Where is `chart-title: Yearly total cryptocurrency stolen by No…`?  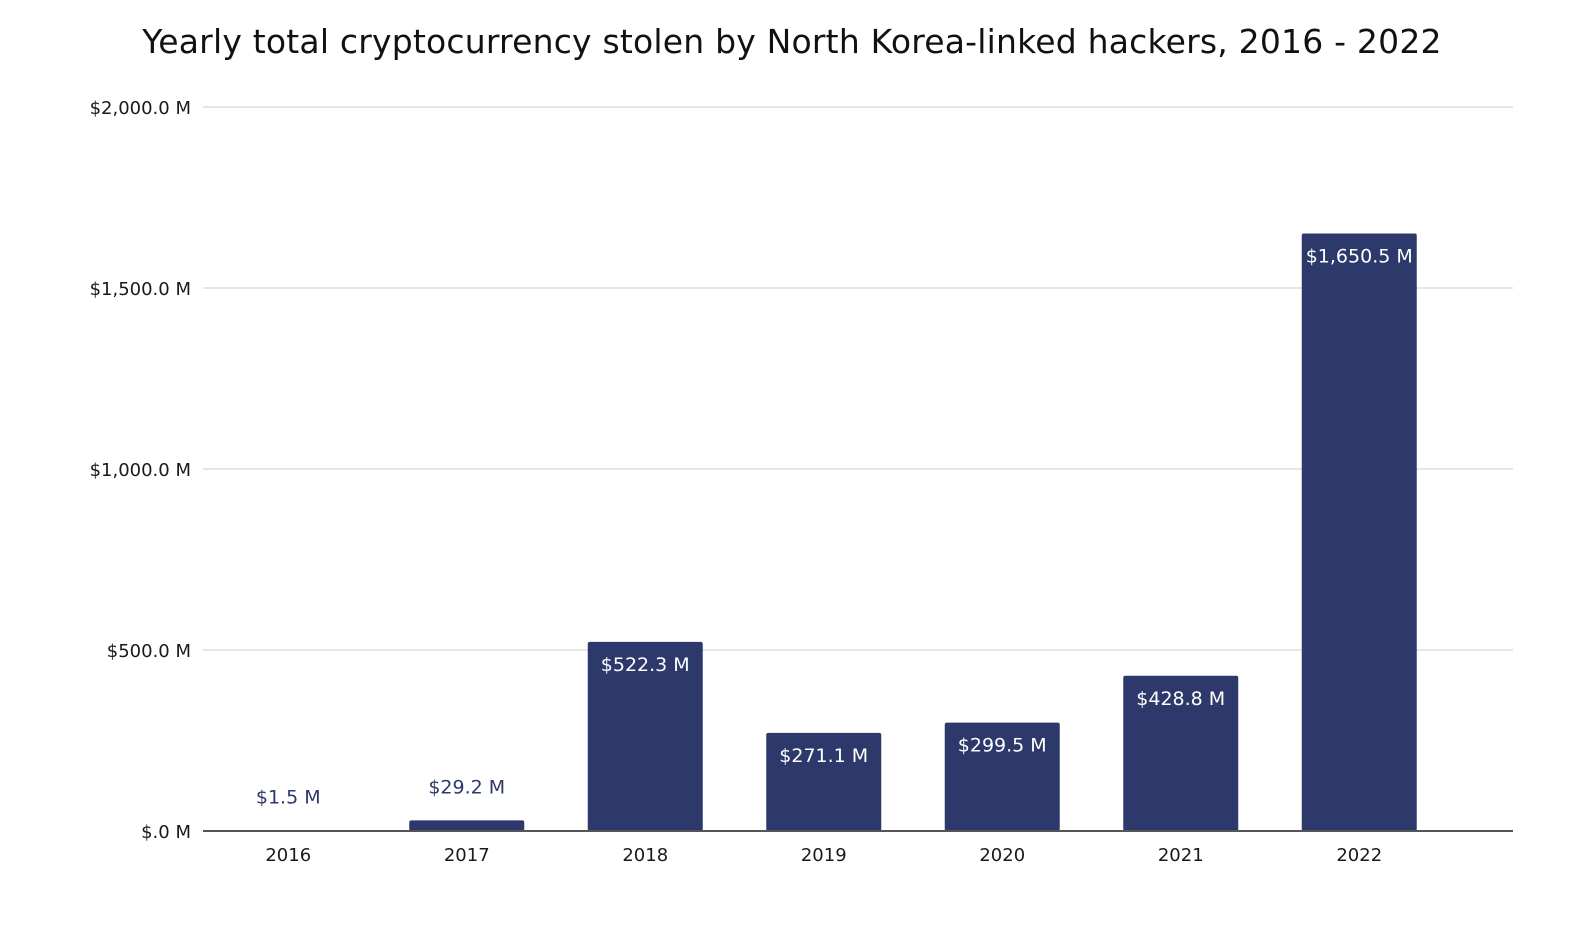 chart-title: Yearly total cryptocurrency stolen by No… is located at coordinates (792, 41).